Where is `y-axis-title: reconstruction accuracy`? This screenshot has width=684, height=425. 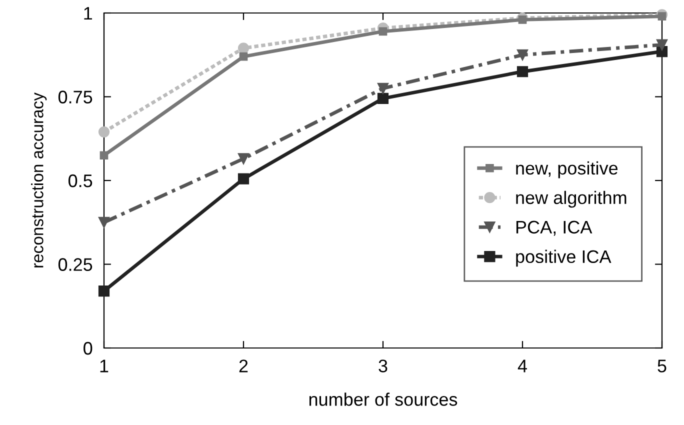 y-axis-title: reconstruction accuracy is located at coordinates (39, 180).